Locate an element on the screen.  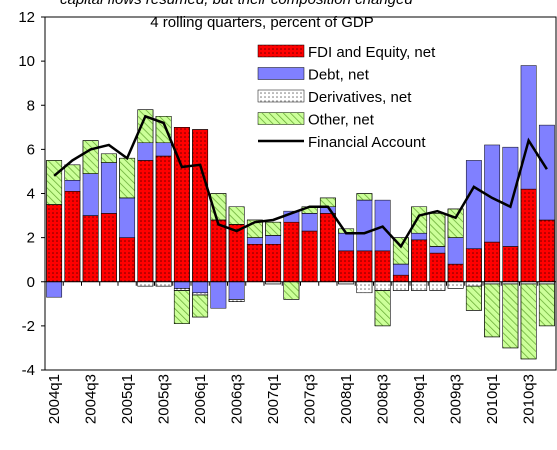
x-tick-label: 2008q1 is located at coordinates (346, 399).